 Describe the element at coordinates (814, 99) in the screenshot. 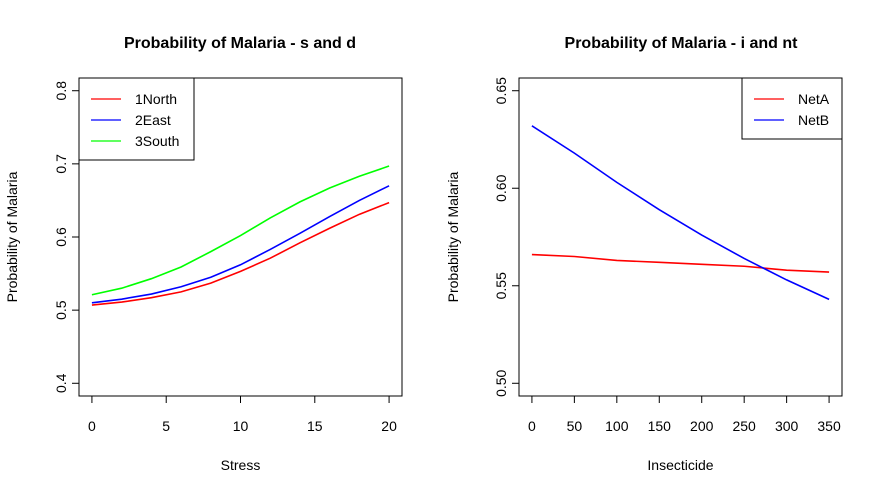

I see `legend-label: NetA` at that location.